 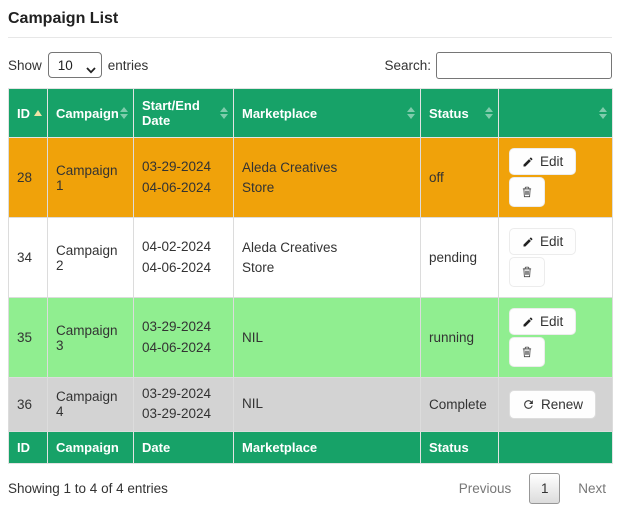 I want to click on page-number-button: 1, so click(x=545, y=488).